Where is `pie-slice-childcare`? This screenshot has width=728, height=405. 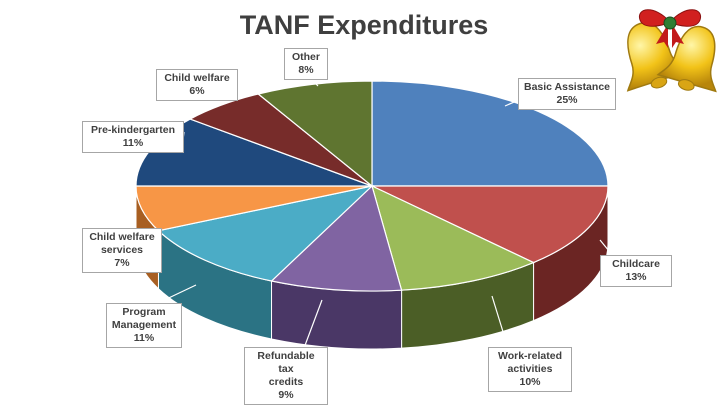
pie-slice-childcare is located at coordinates (490, 224).